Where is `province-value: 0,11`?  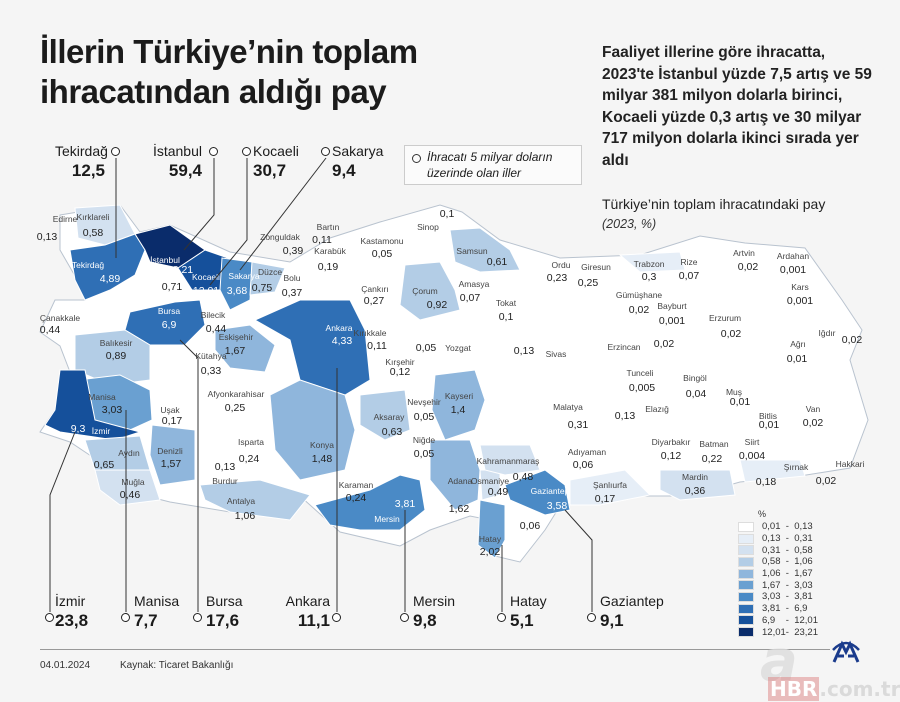 province-value: 0,11 is located at coordinates (377, 346).